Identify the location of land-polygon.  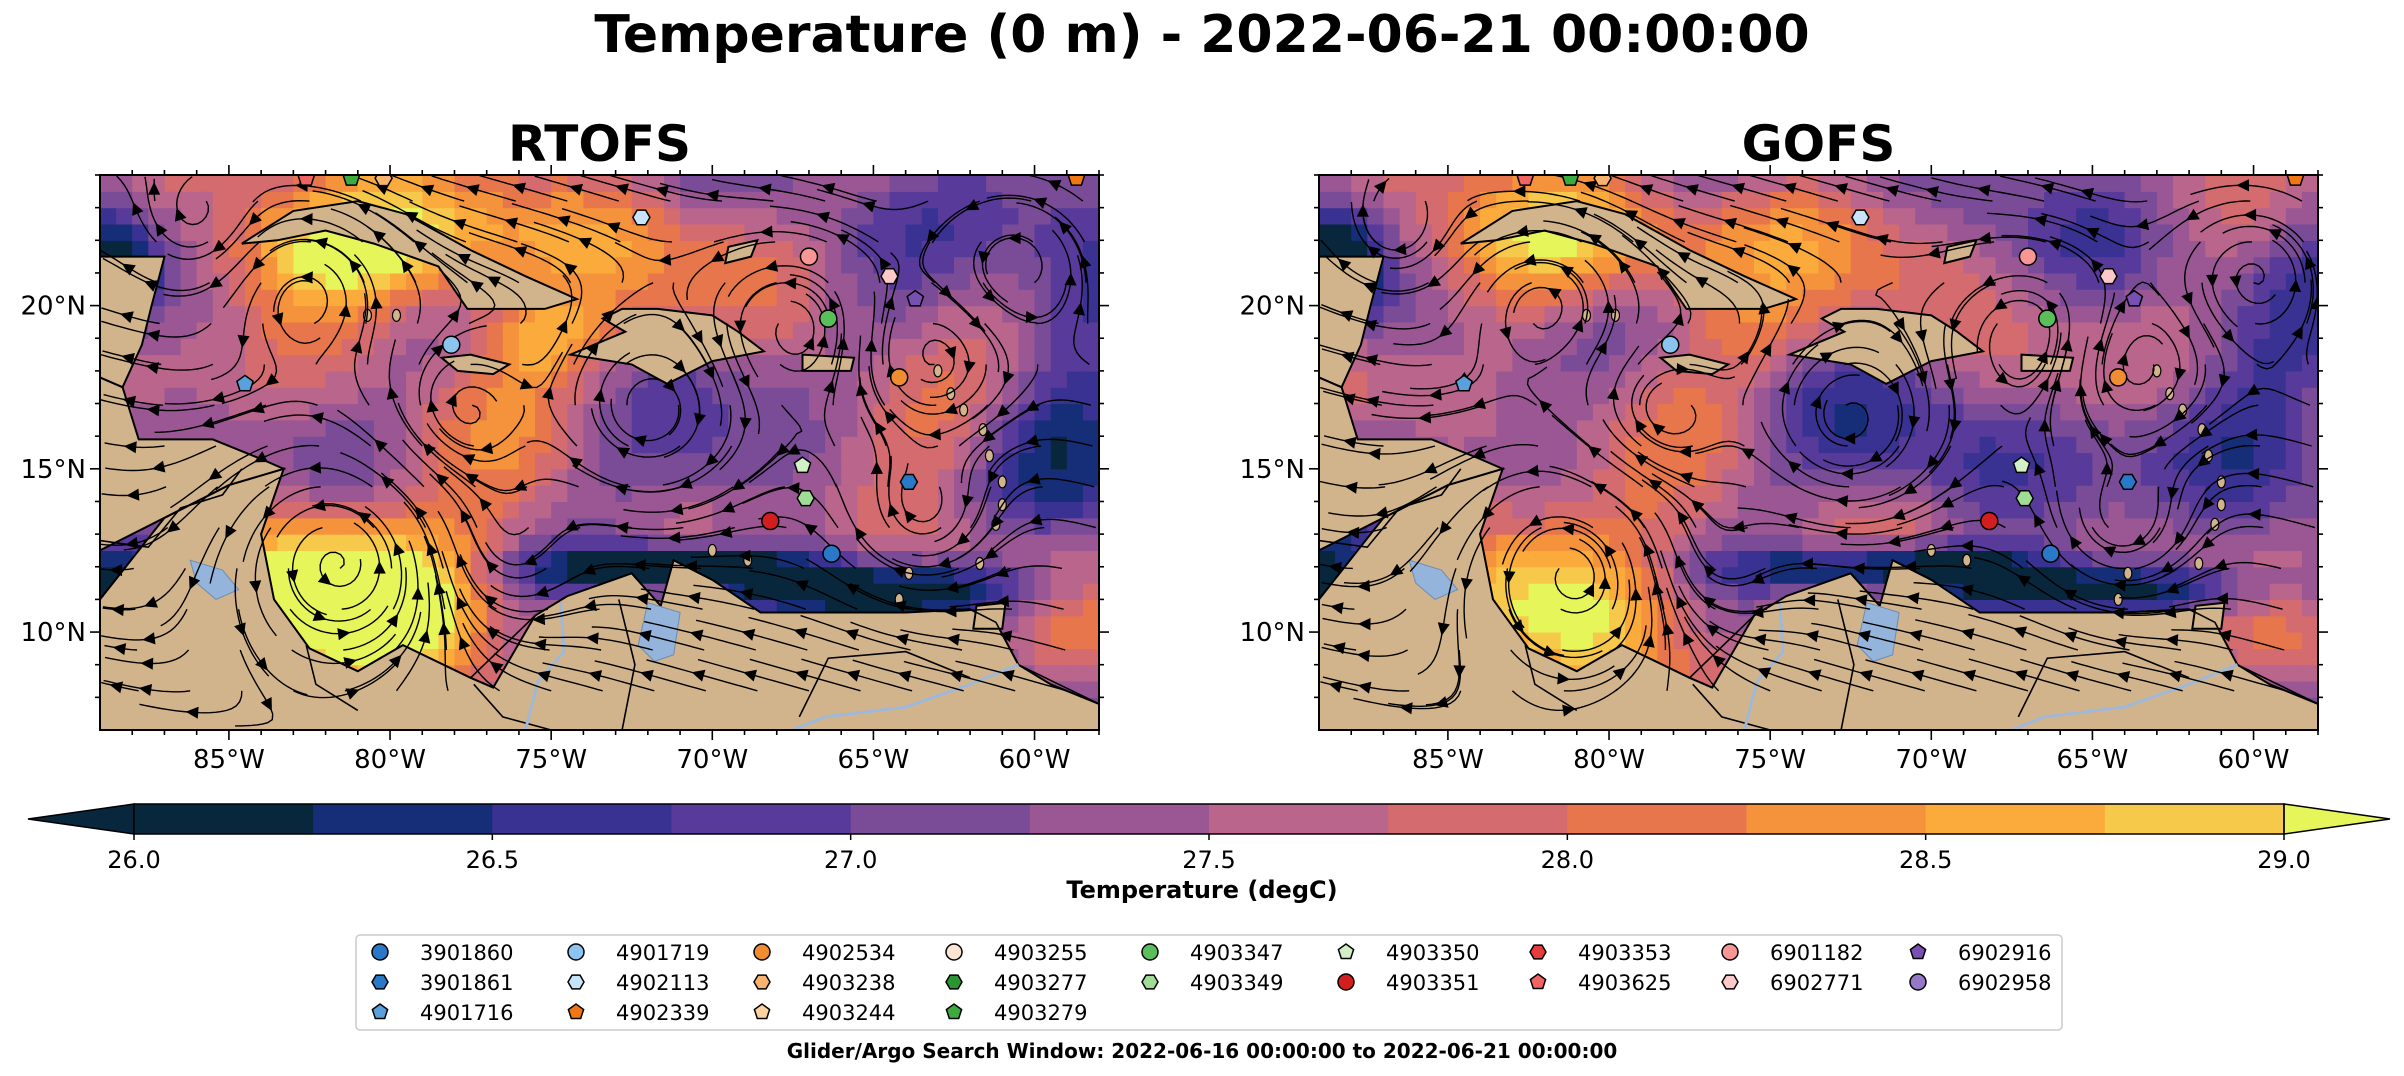
(1352, 322).